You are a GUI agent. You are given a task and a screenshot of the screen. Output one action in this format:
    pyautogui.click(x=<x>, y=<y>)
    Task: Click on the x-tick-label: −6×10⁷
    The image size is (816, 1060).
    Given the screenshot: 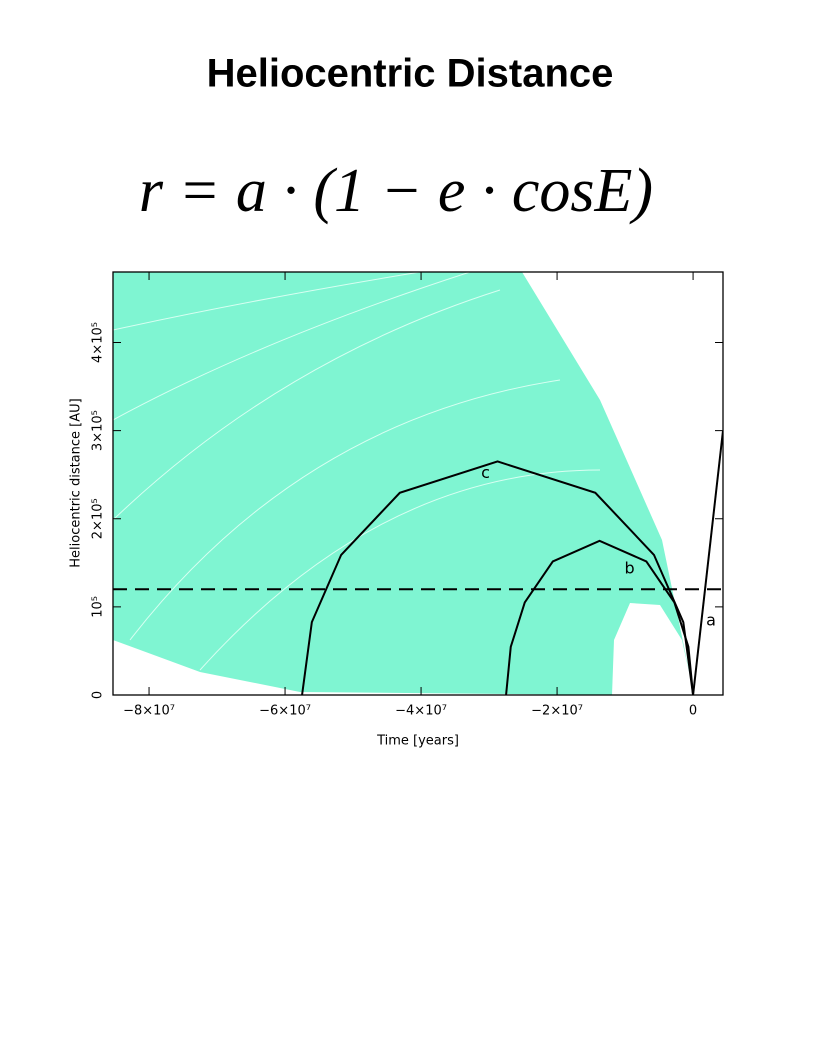 What is the action you would take?
    pyautogui.click(x=285, y=711)
    